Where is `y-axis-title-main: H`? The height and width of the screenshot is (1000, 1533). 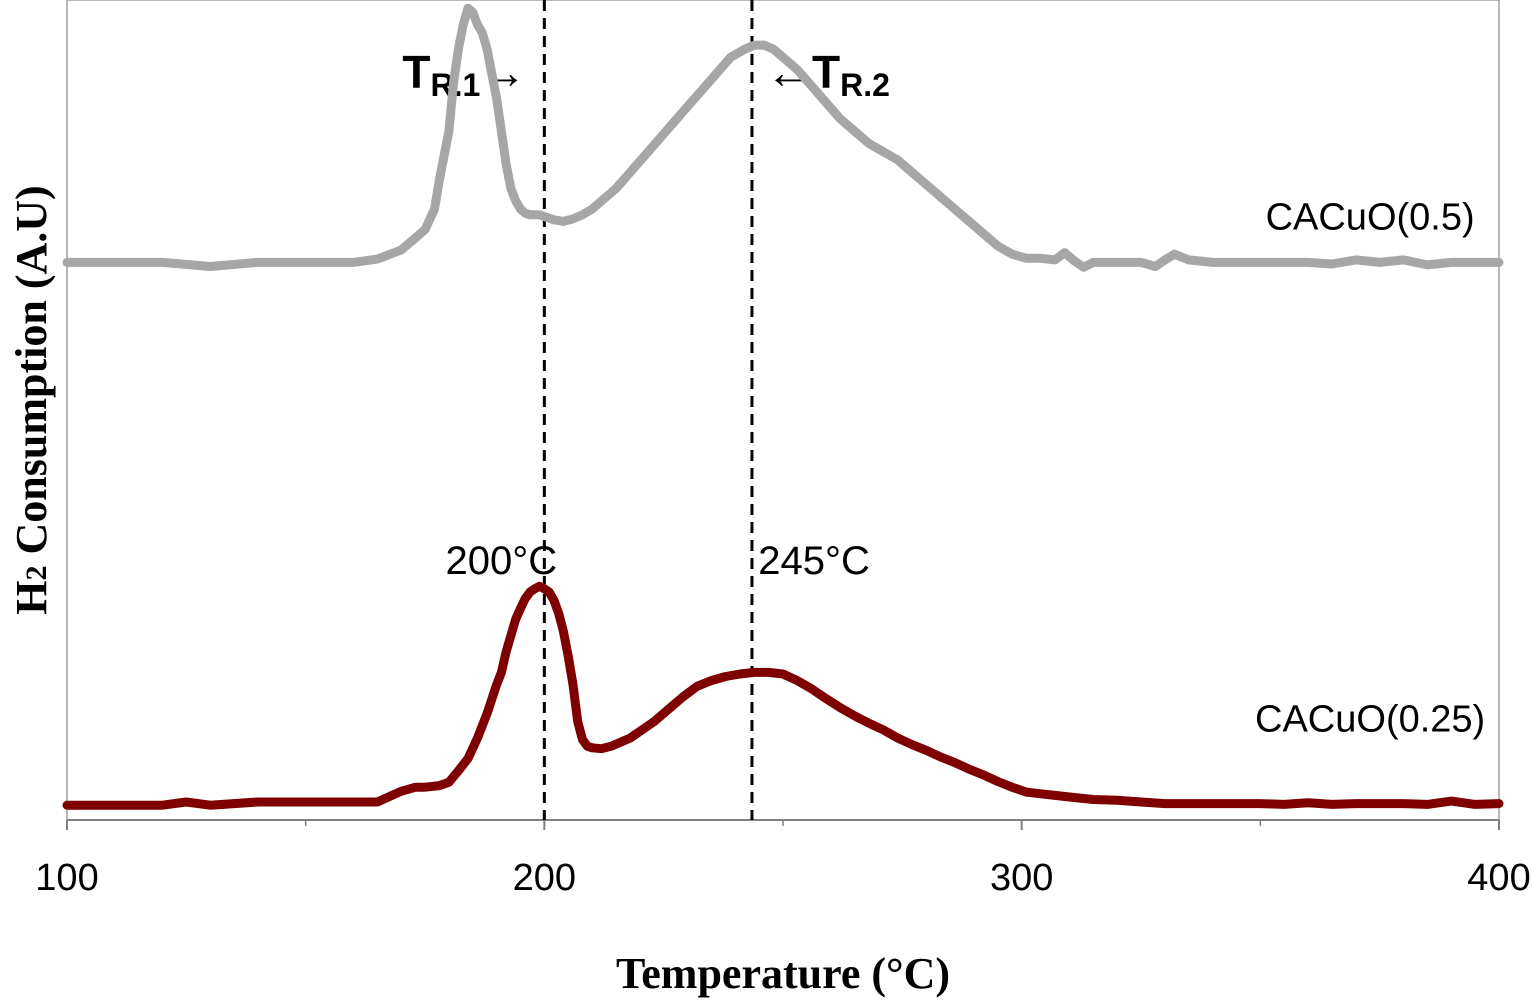 y-axis-title-main: H is located at coordinates (31, 597).